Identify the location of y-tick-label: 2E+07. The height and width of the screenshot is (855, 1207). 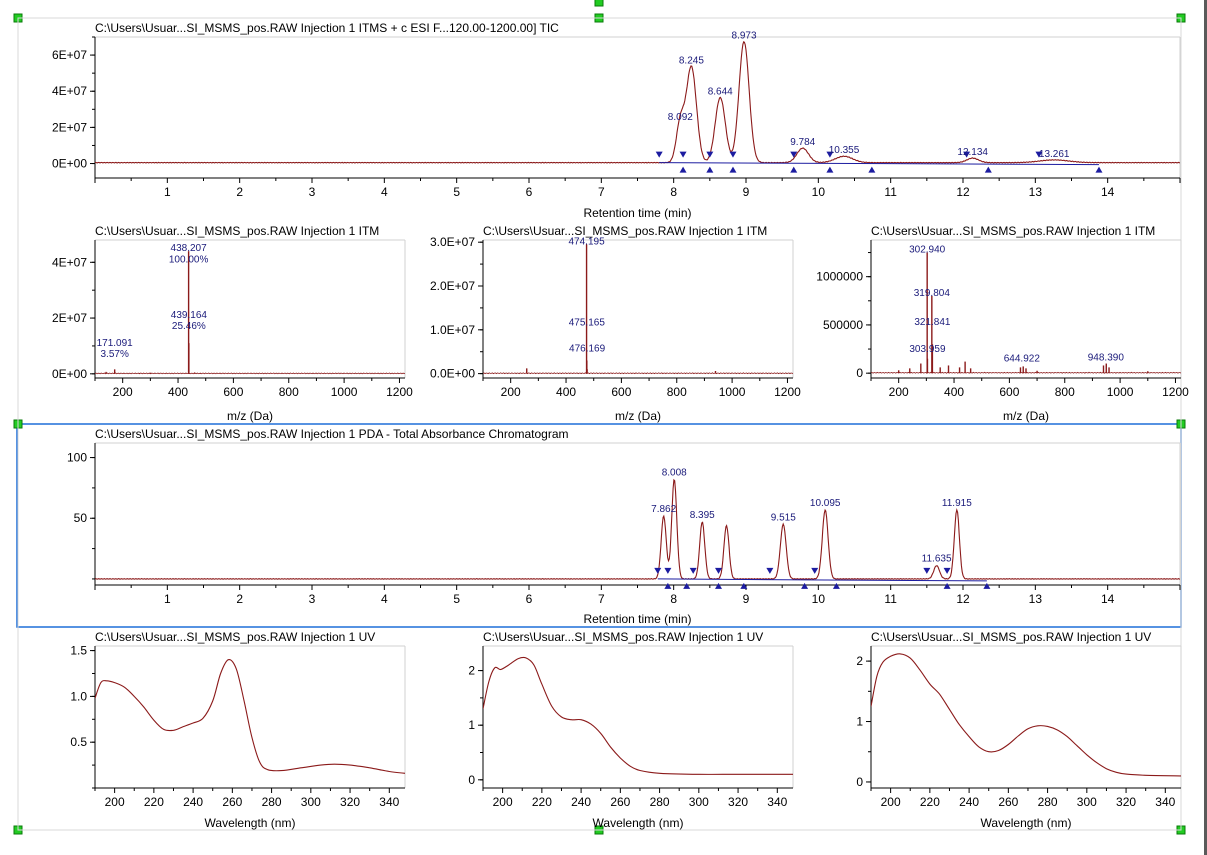
(69, 318).